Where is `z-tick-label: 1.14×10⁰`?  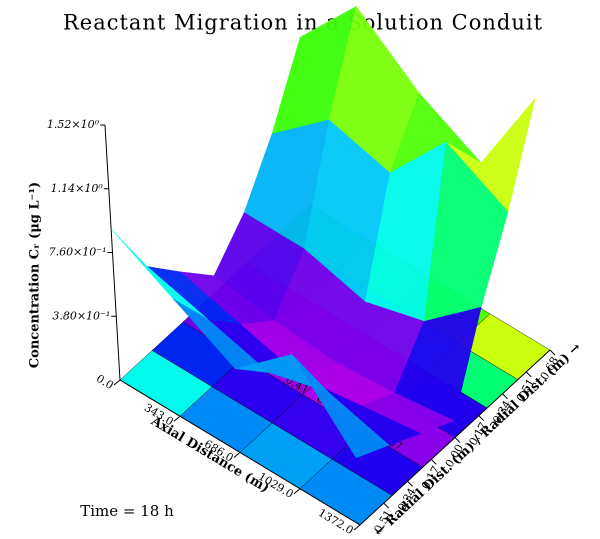 z-tick-label: 1.14×10⁰ is located at coordinates (77, 188).